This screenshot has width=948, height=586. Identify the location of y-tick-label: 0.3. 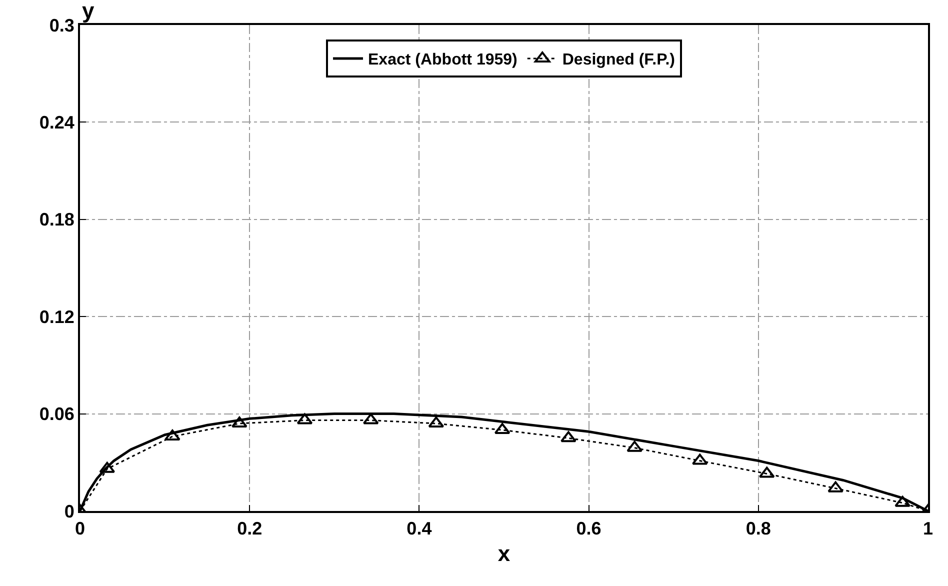
(61, 25).